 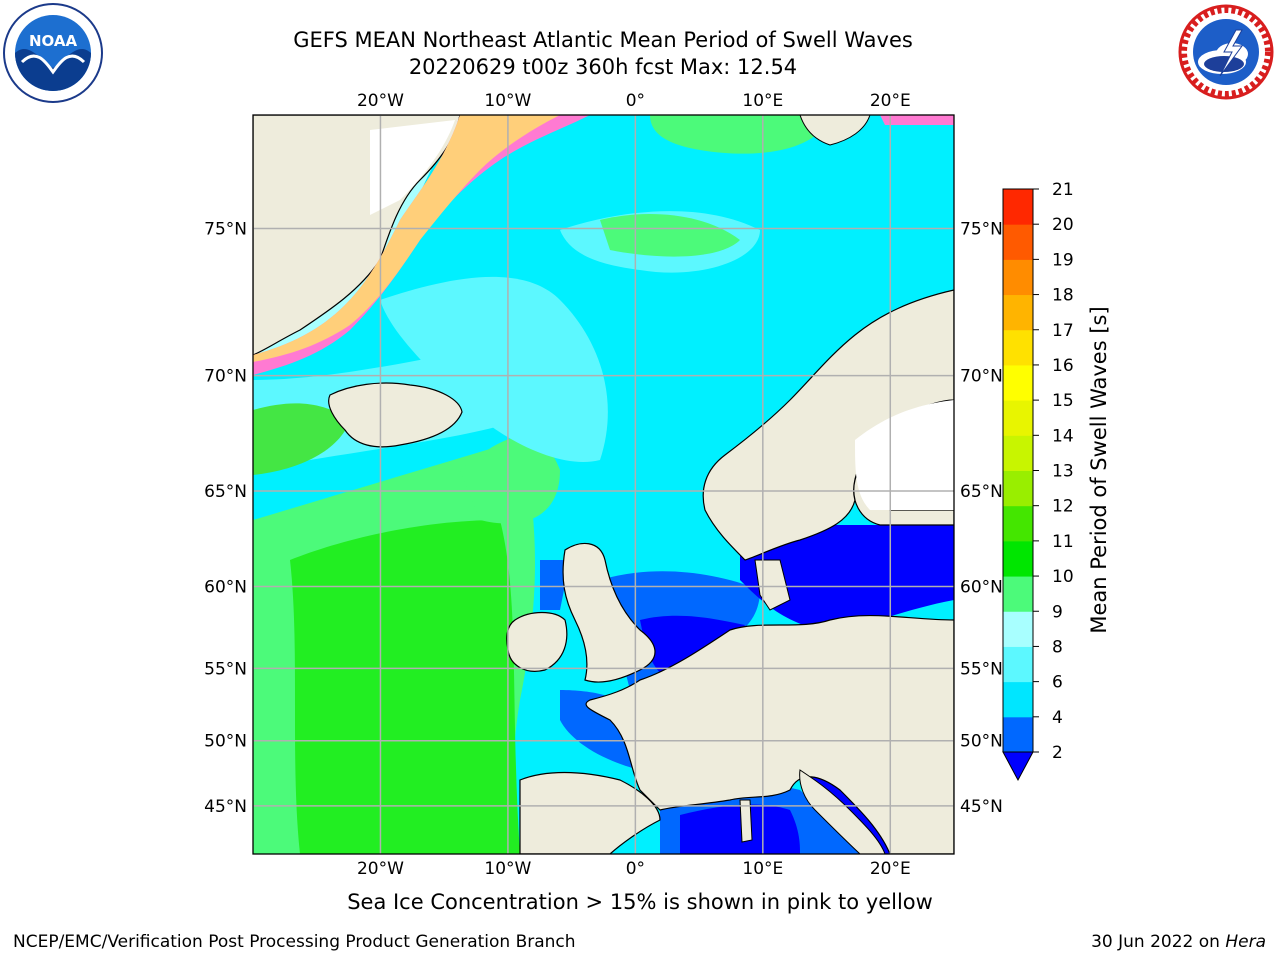 I want to click on colorbar-tick-label: 12, so click(x=1063, y=507).